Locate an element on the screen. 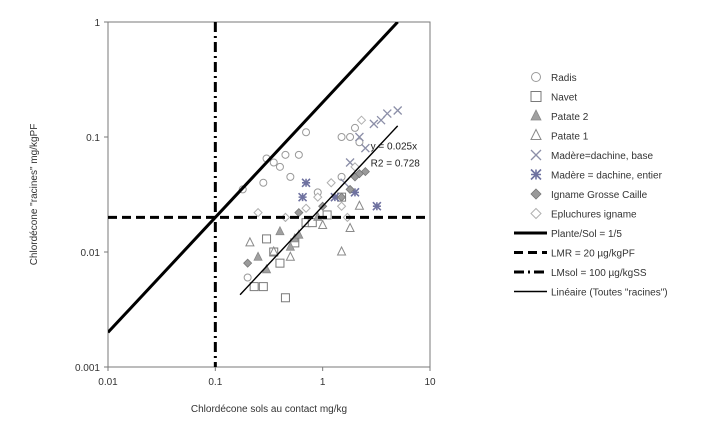 The height and width of the screenshot is (421, 712). legend-marker-diamond-open is located at coordinates (536, 213).